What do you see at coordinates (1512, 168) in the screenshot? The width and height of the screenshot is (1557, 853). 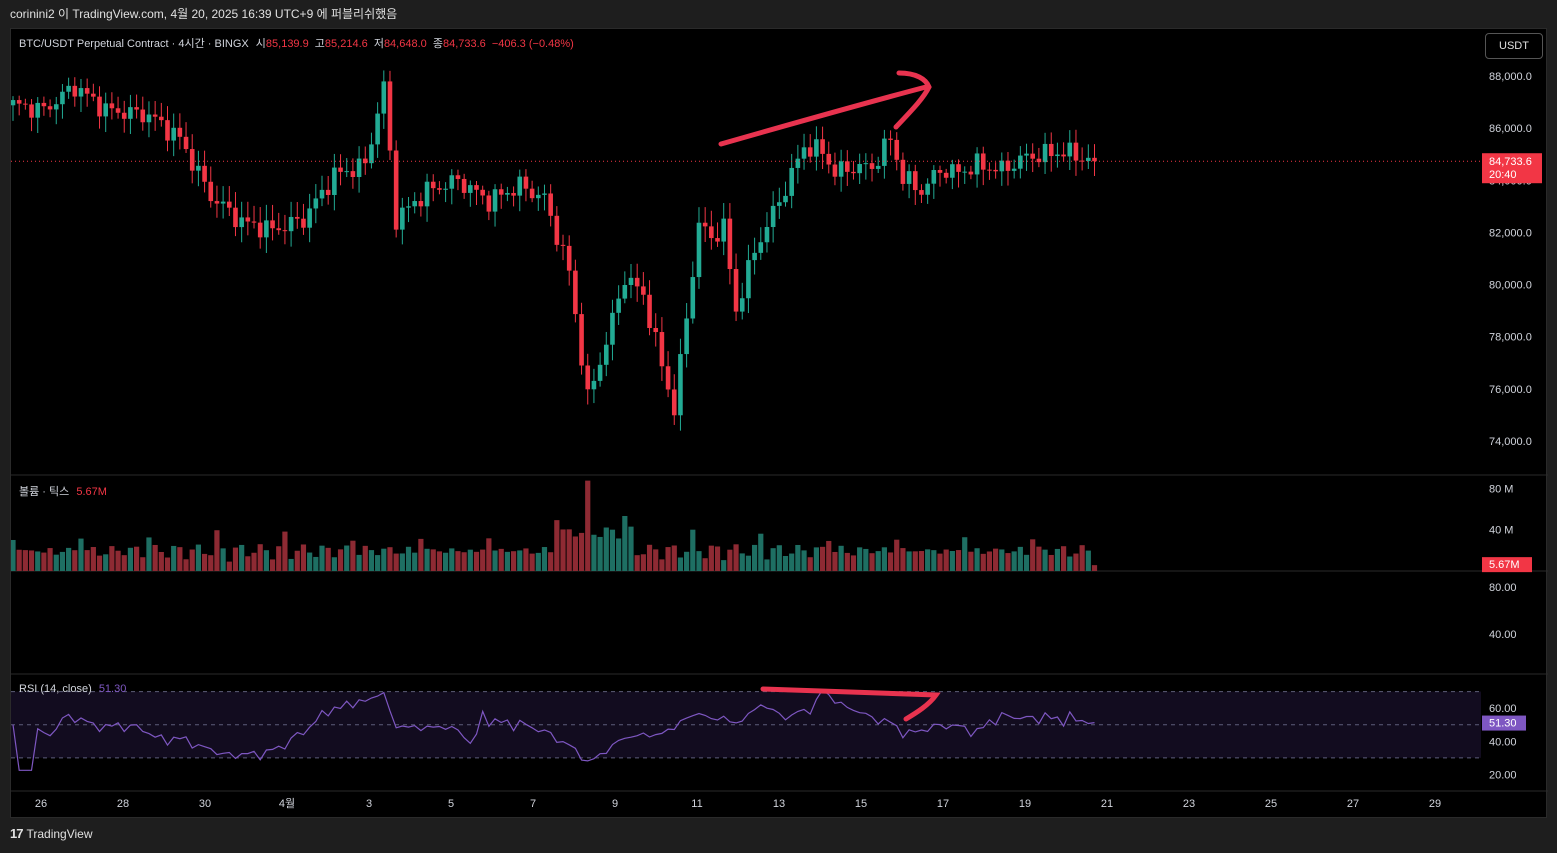 I see `price-tag-box` at bounding box center [1512, 168].